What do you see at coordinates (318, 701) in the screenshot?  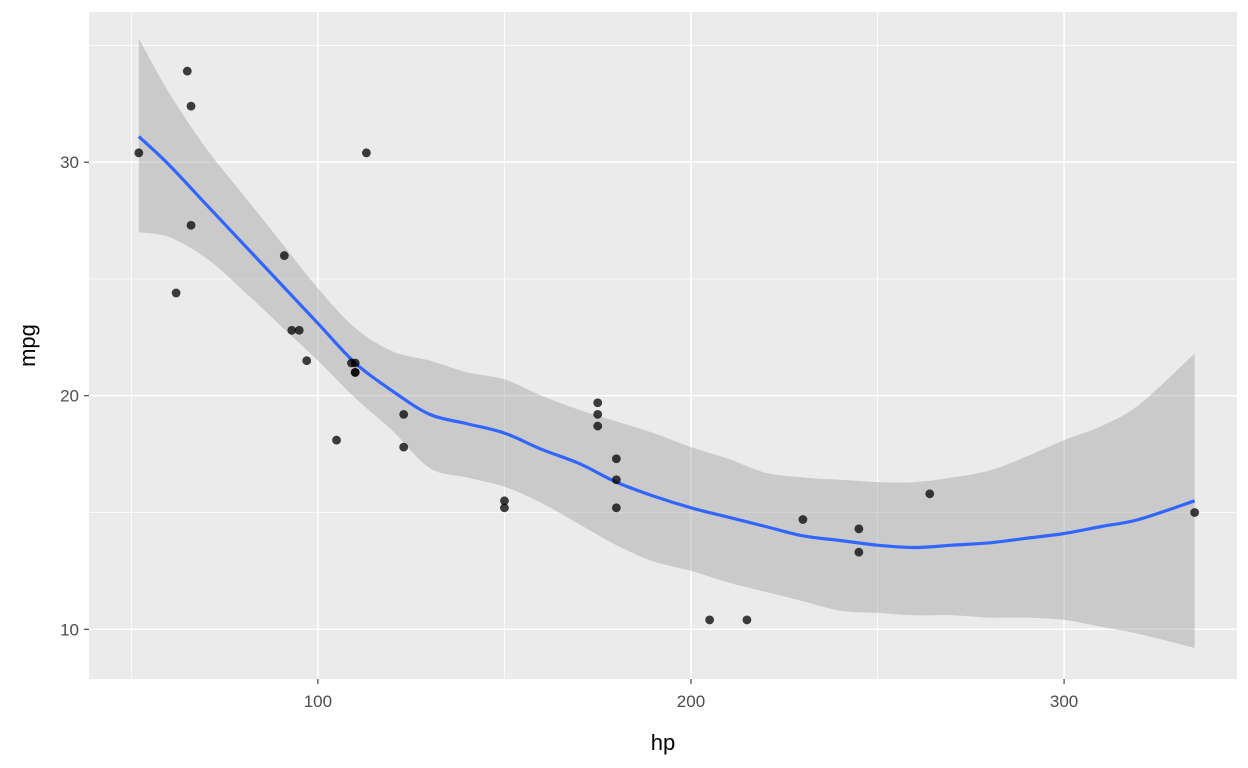 I see `x-tick-label: 100` at bounding box center [318, 701].